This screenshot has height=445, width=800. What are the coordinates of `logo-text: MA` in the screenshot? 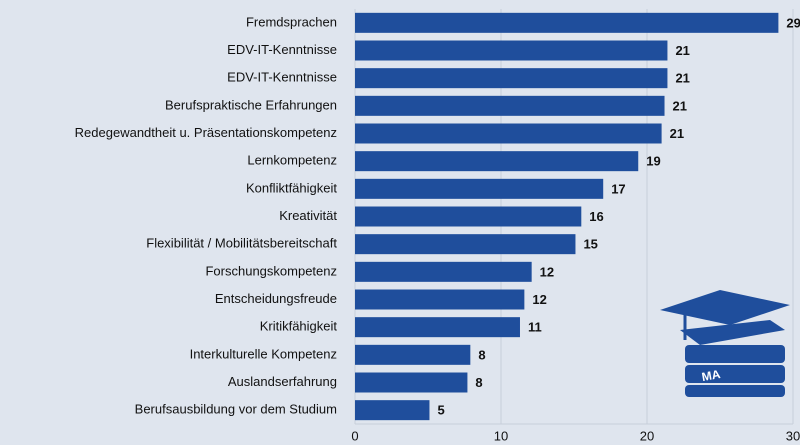 It's located at (711, 375).